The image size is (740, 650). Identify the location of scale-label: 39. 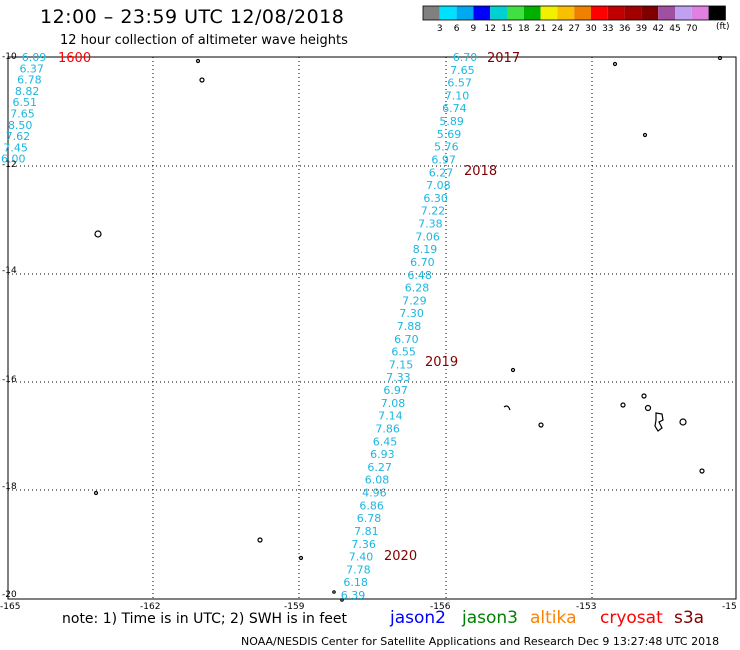
(642, 29).